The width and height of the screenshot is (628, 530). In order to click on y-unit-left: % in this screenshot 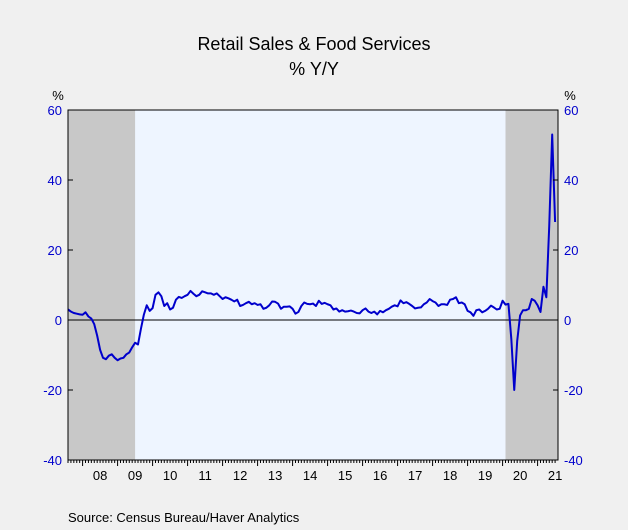, I will do `click(58, 95)`.